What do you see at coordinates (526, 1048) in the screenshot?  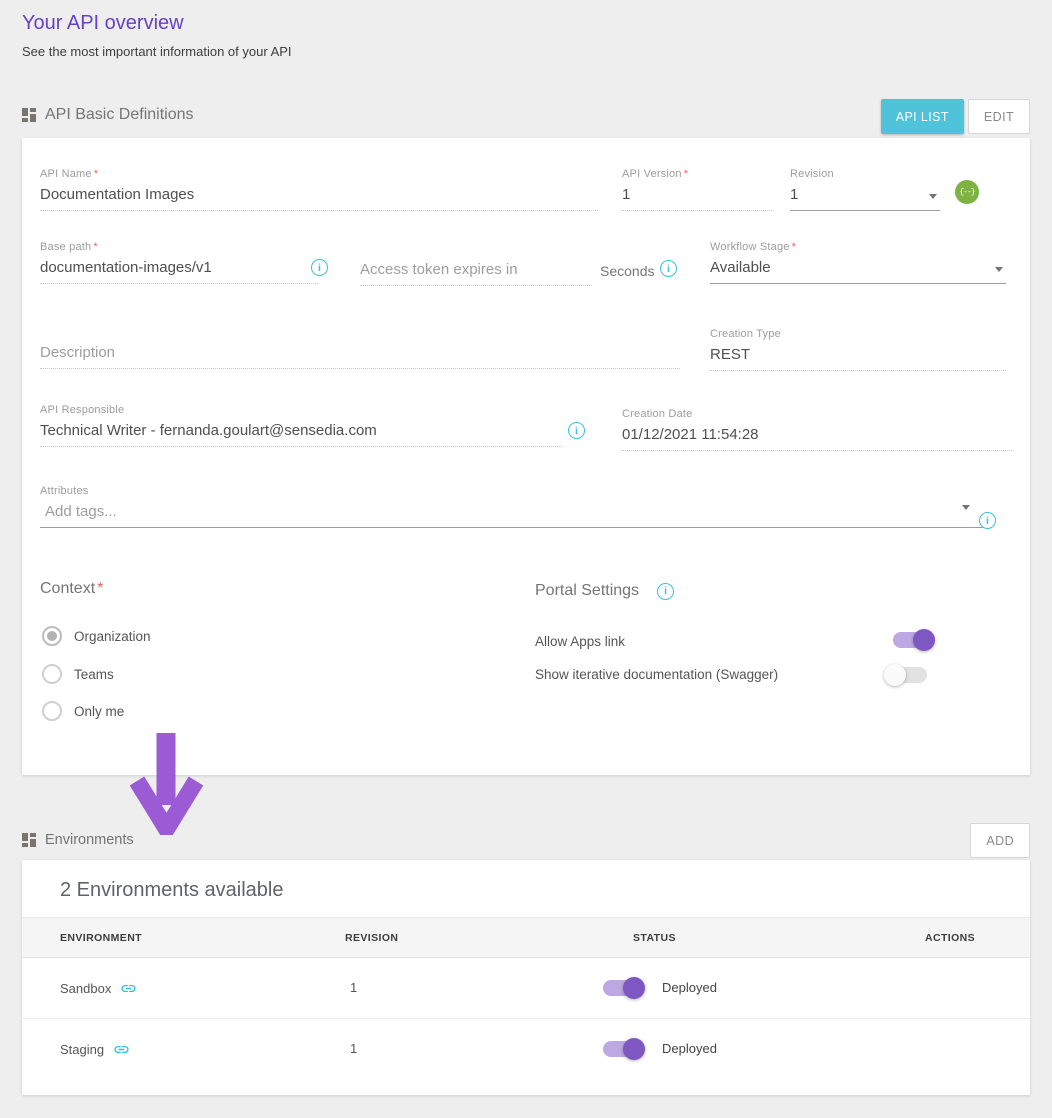 I see `table-row-staging: Staging 1 Deployed` at bounding box center [526, 1048].